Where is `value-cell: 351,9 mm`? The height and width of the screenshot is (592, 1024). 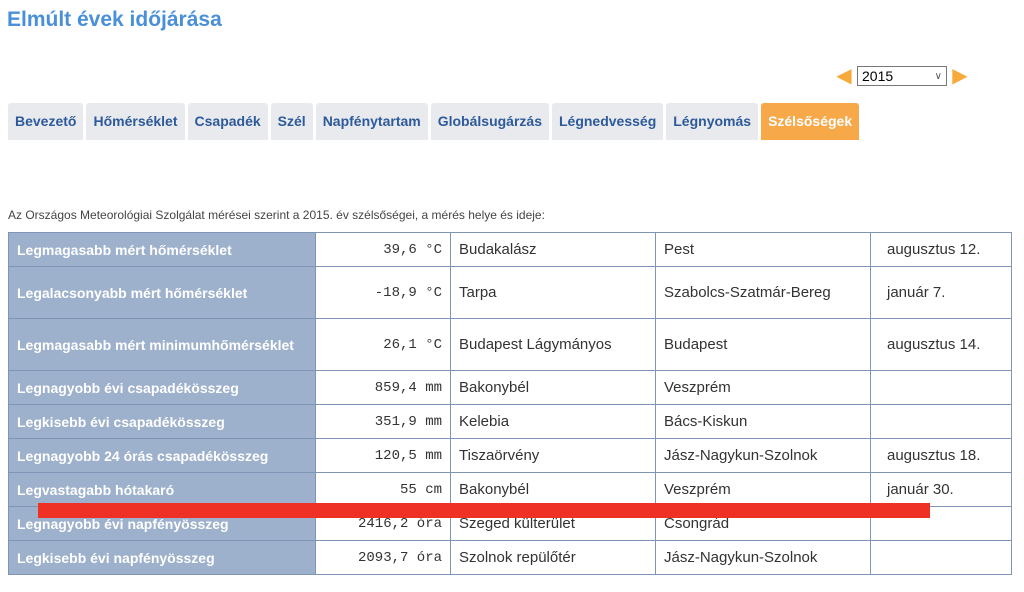 value-cell: 351,9 mm is located at coordinates (383, 421).